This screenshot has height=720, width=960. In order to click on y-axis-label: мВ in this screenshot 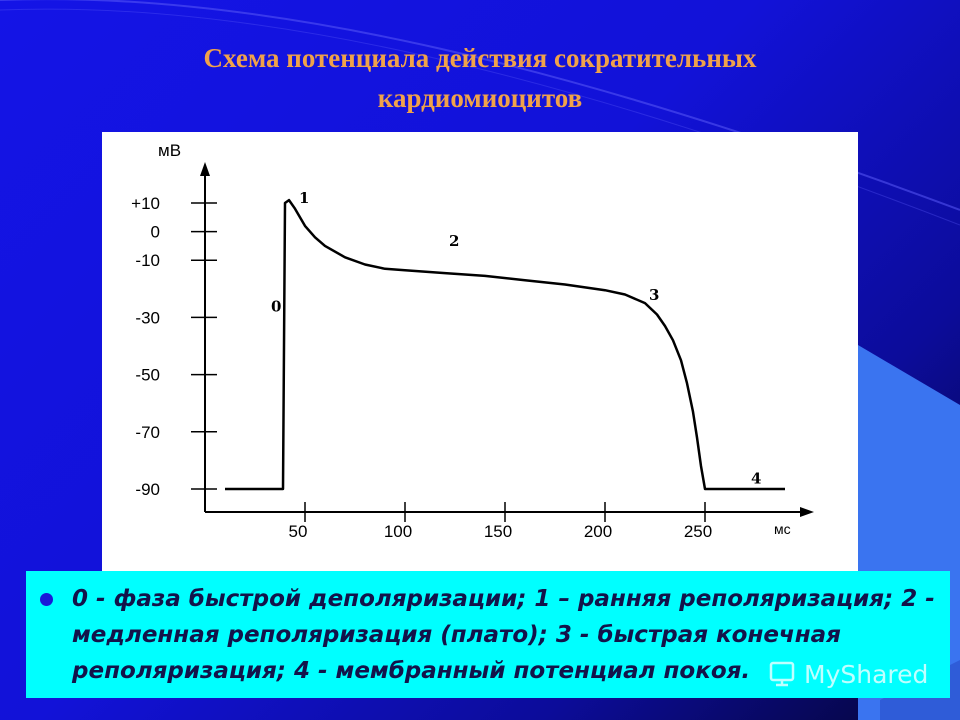, I will do `click(169, 150)`.